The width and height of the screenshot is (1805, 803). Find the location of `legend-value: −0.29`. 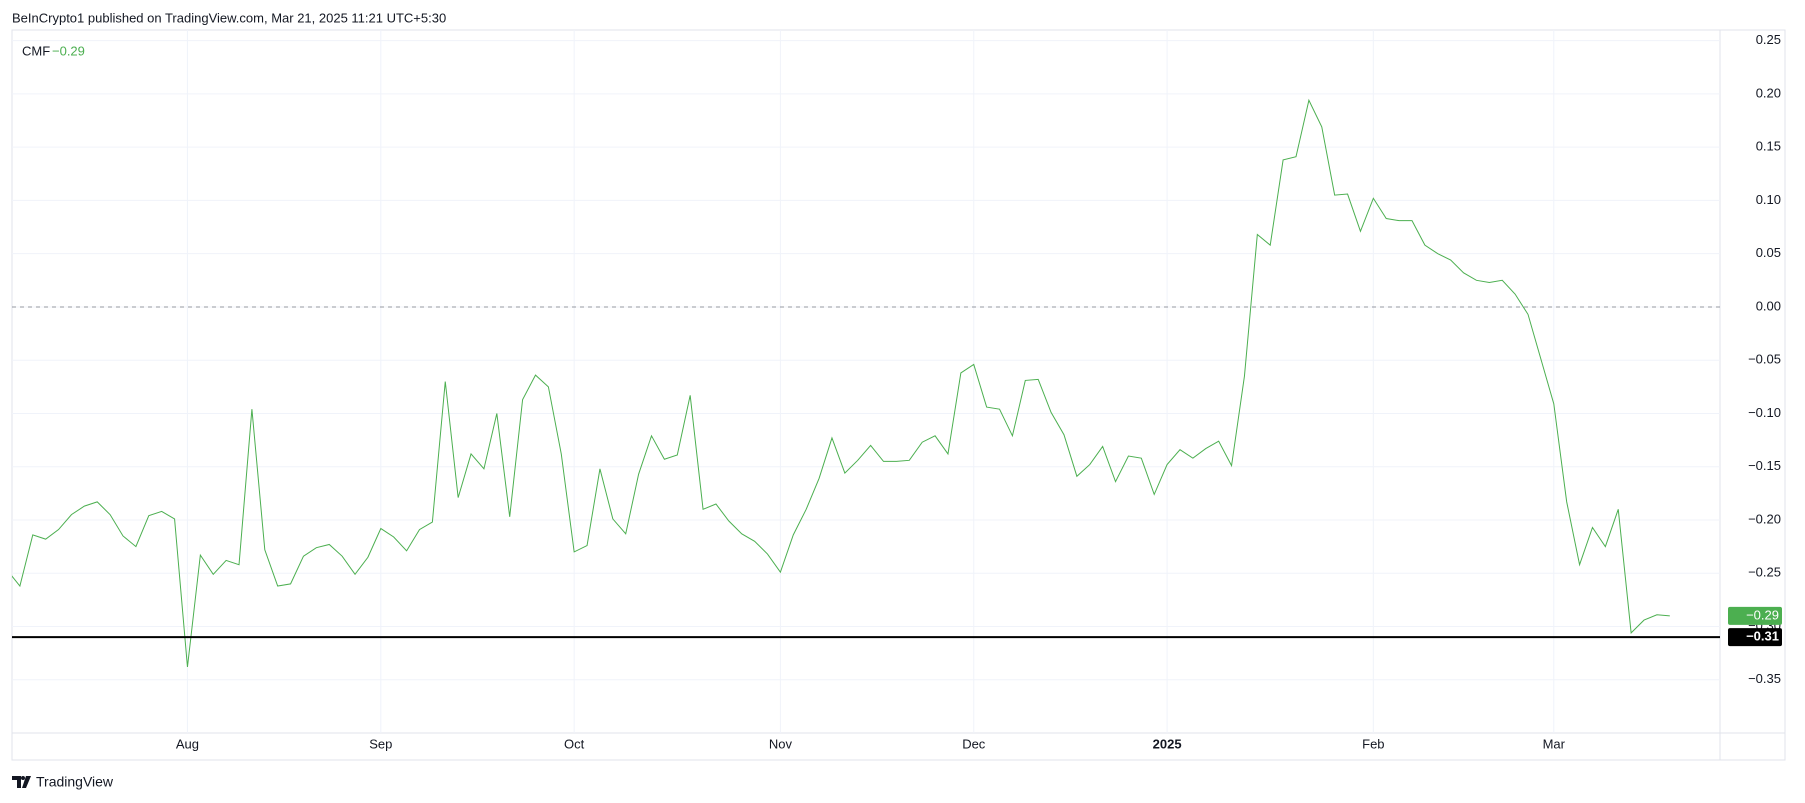

legend-value: −0.29 is located at coordinates (68, 50).